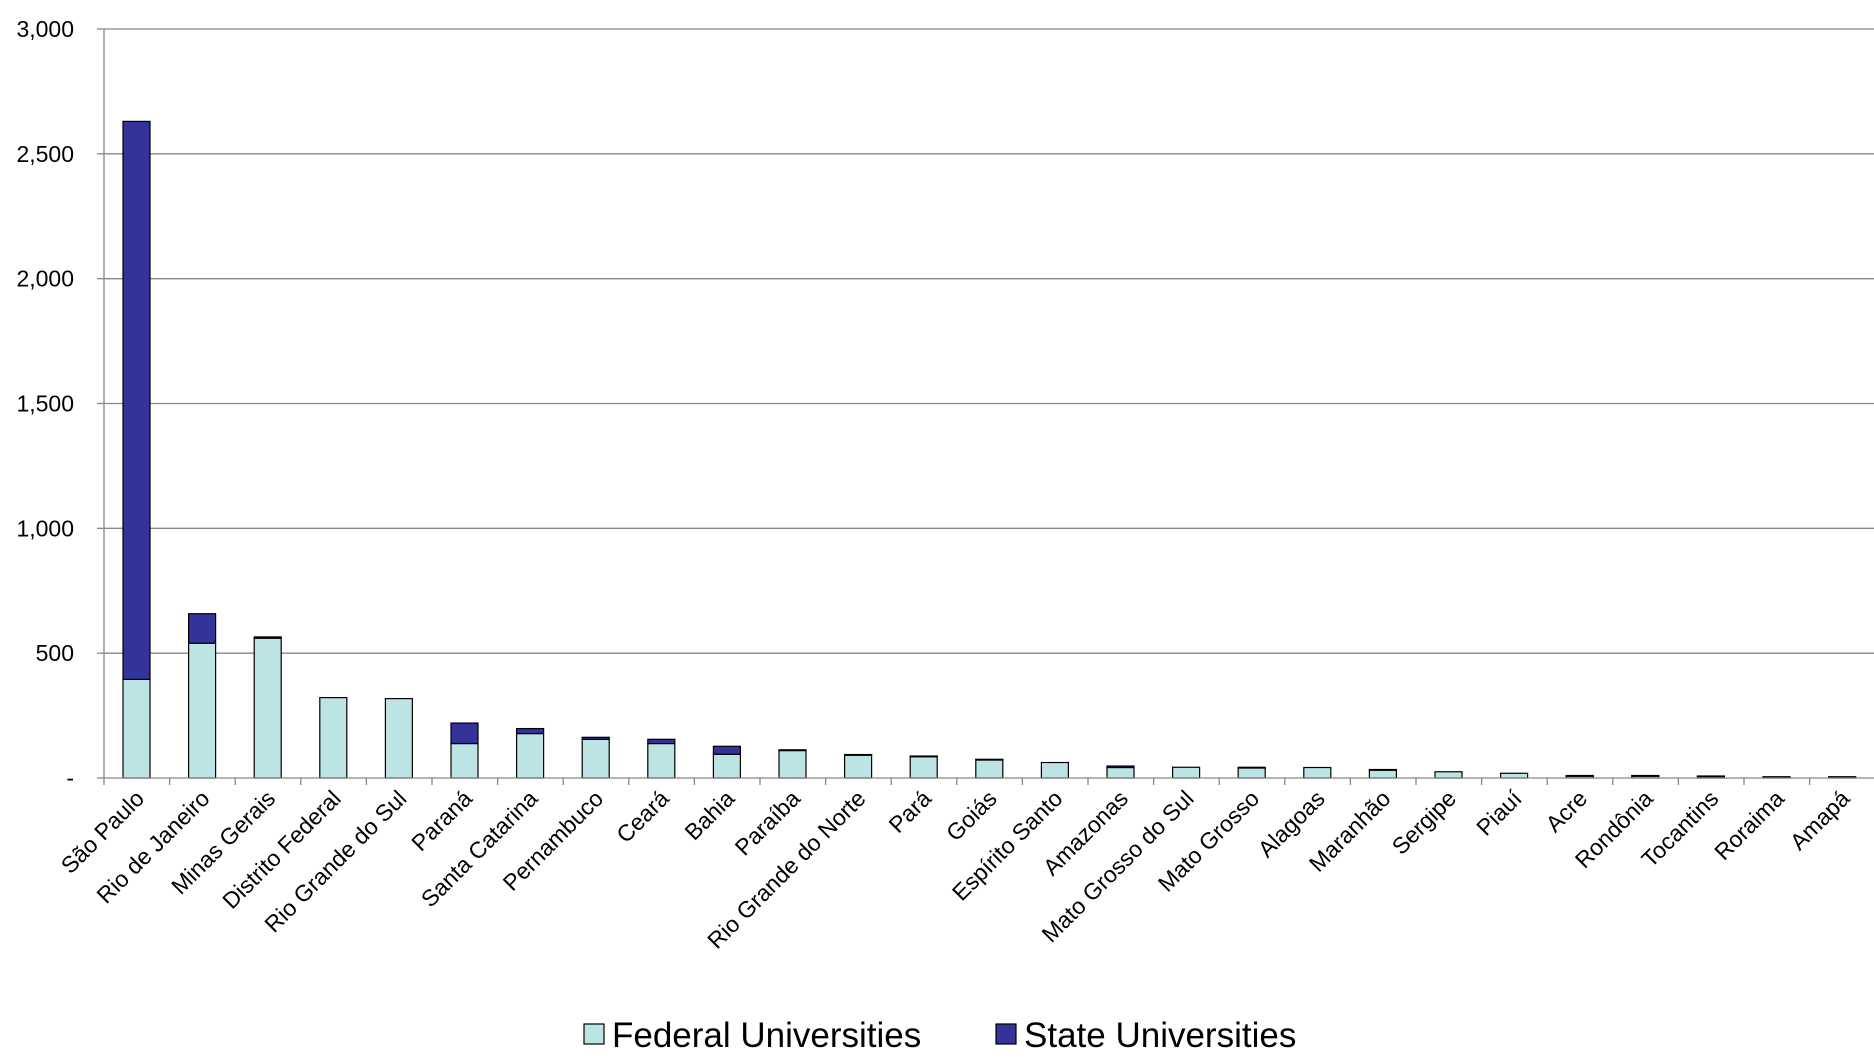  I want to click on x-tick-label: Roraima, so click(1749, 825).